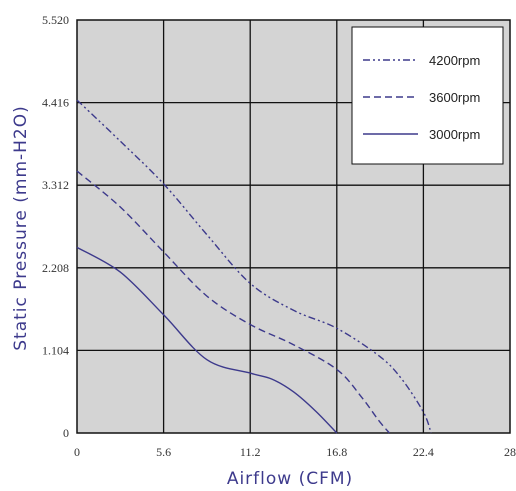  I want to click on y-tick-label: 2.208, so click(55, 268).